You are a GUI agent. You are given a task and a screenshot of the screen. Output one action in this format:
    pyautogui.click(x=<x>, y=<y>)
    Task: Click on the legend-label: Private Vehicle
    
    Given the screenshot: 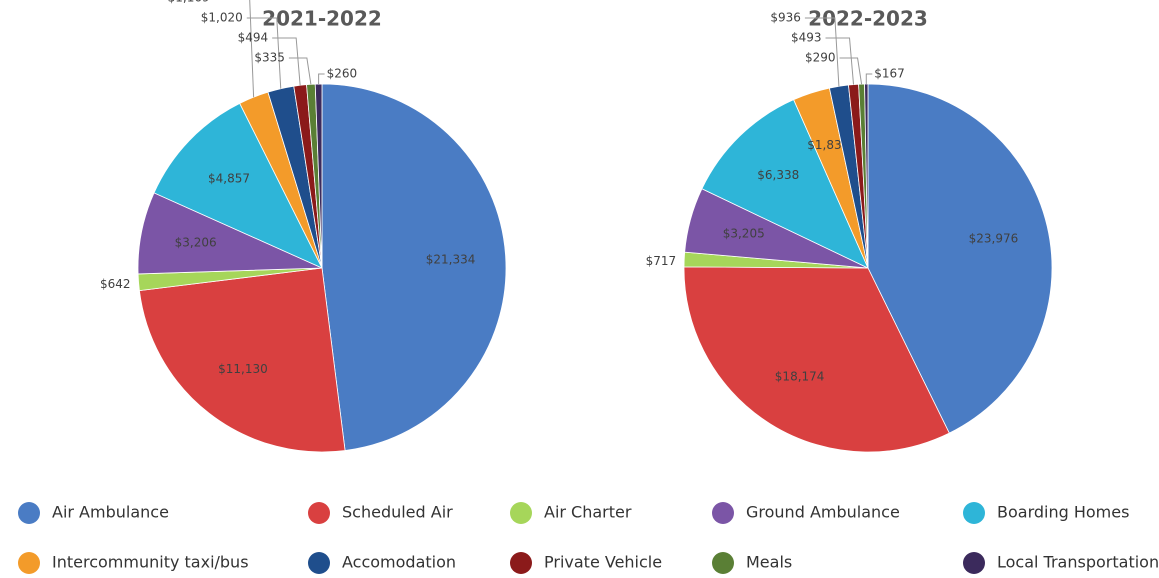 What is the action you would take?
    pyautogui.click(x=603, y=562)
    